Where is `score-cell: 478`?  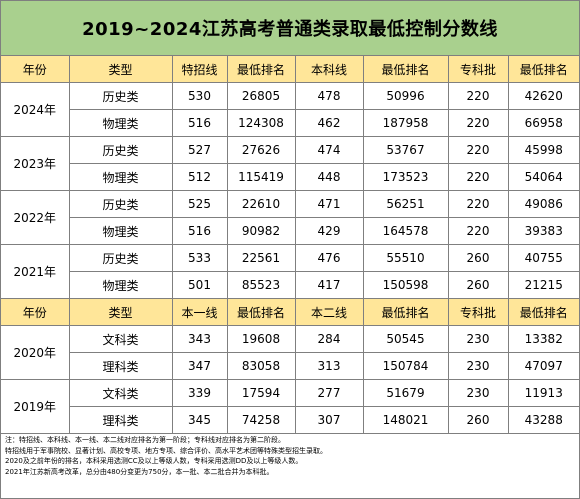
score-cell: 478 is located at coordinates (329, 96).